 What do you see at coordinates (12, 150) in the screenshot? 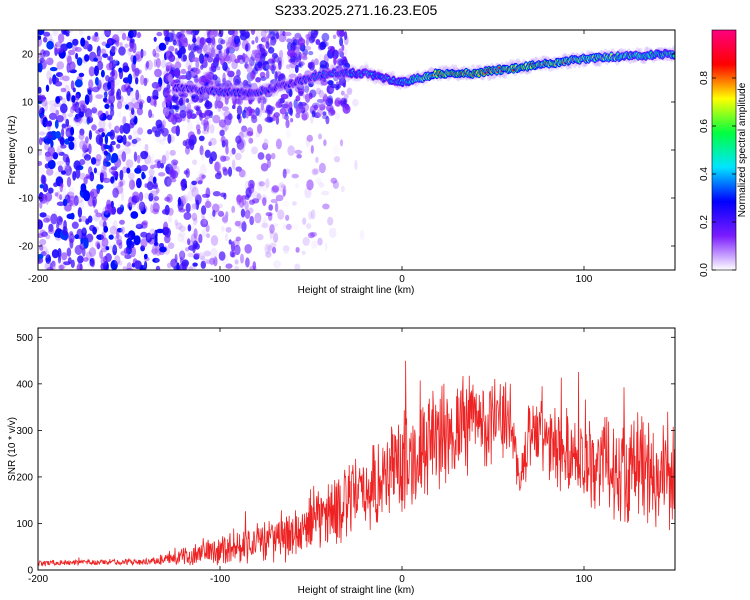
I see `spectrogram-y-axis-label: Frequency (Hz)` at bounding box center [12, 150].